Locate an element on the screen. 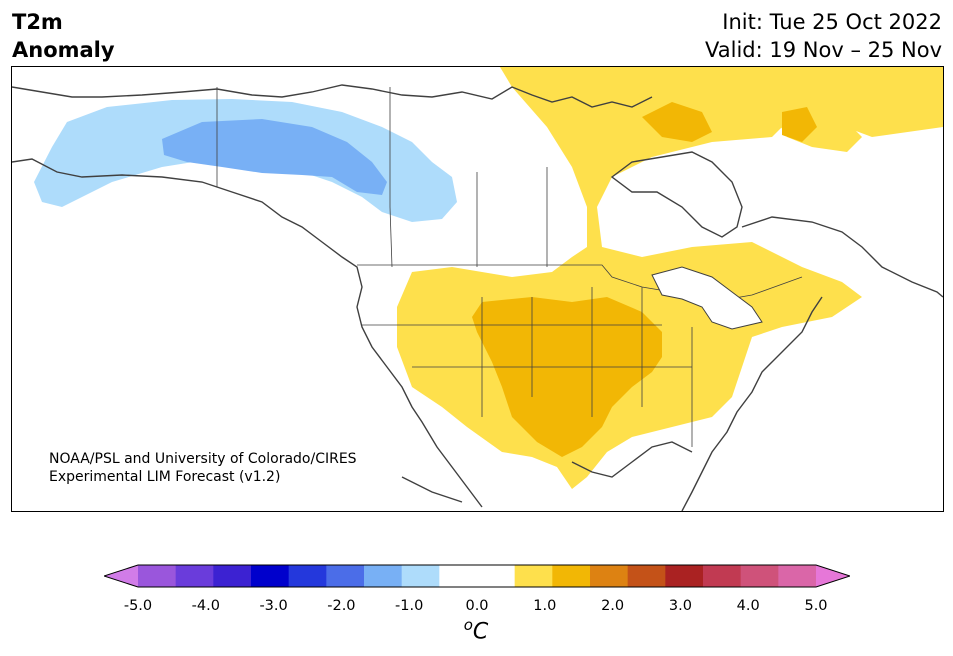 This screenshot has width=953, height=656. colorbar-tick-label: 5.0 is located at coordinates (816, 606).